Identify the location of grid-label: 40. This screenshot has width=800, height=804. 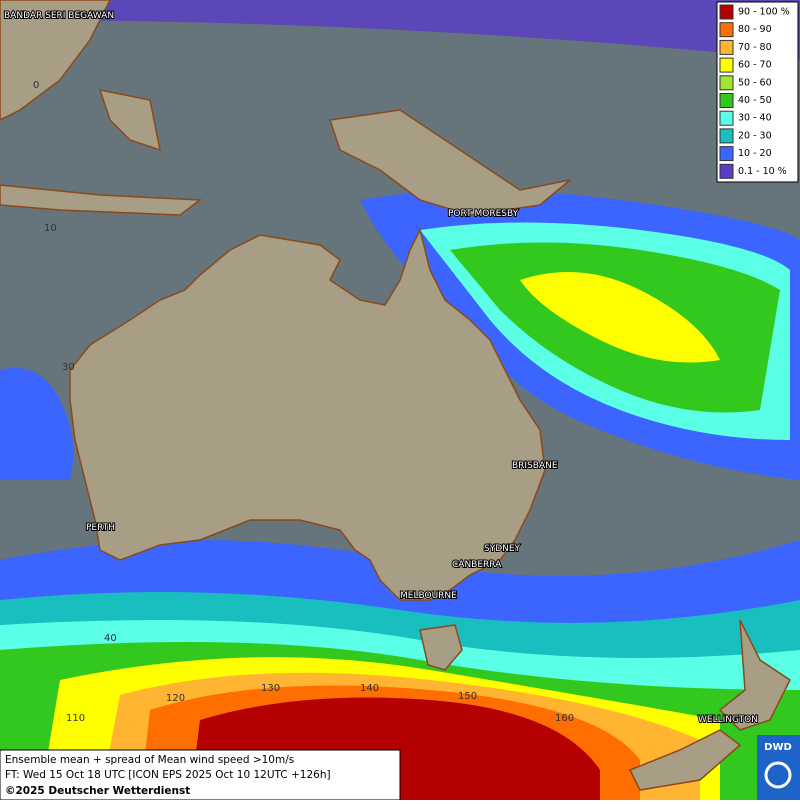
(110, 638).